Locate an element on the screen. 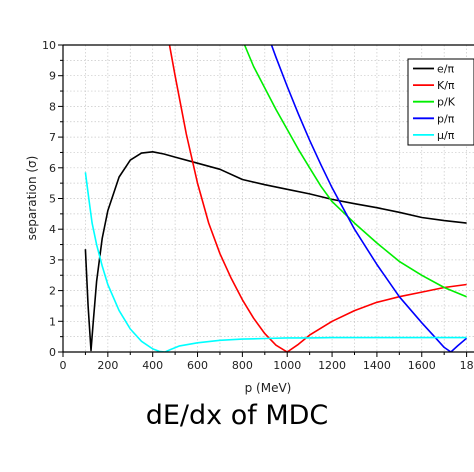 The image size is (474, 472). x-tick-label: 400 is located at coordinates (152, 365).